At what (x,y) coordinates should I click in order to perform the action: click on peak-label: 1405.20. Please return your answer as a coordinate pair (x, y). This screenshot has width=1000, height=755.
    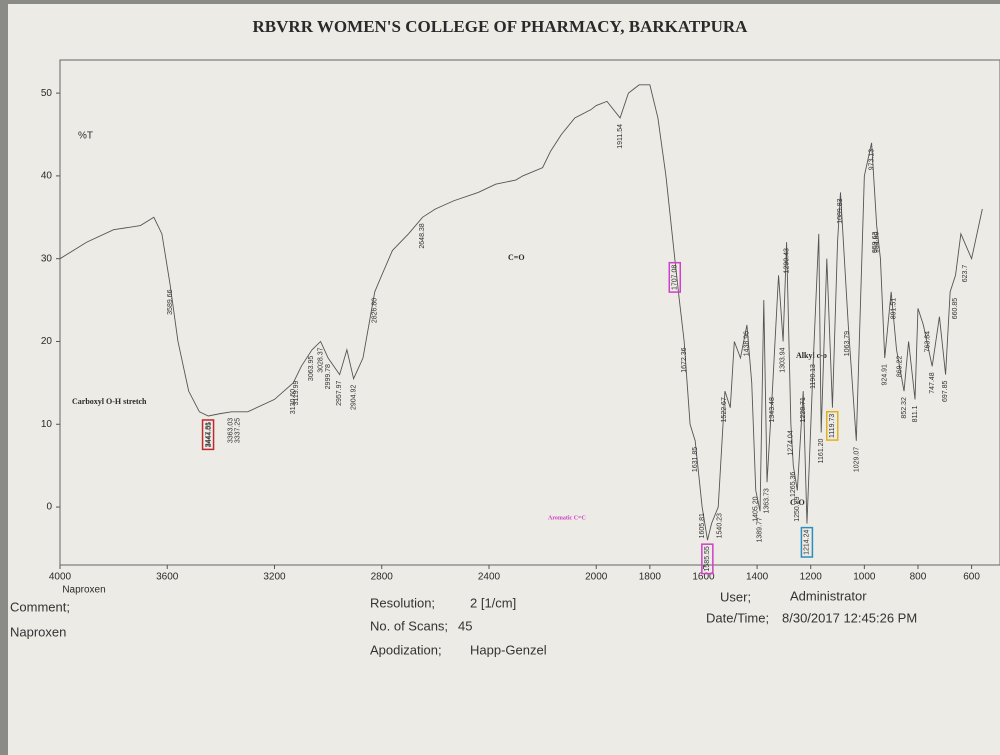
    Looking at the image, I should click on (756, 508).